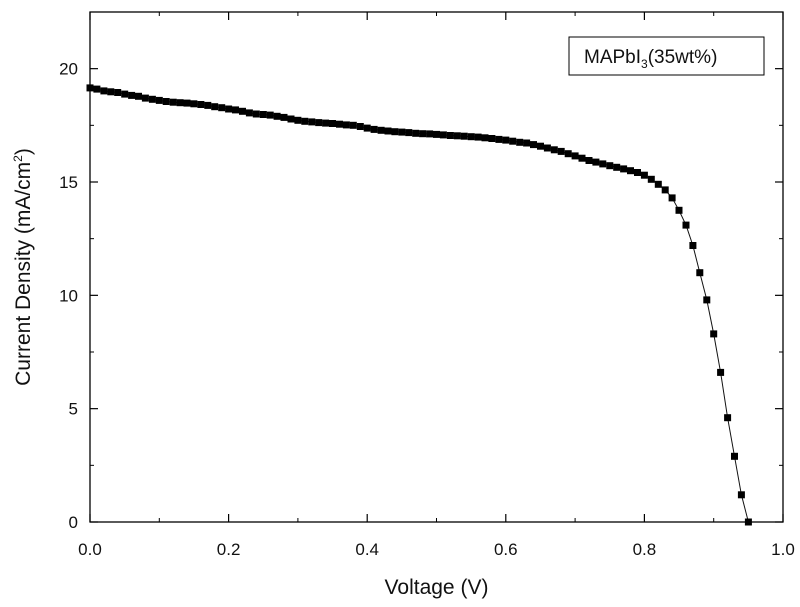  What do you see at coordinates (437, 587) in the screenshot?
I see `x-axis-title: Voltage (V)` at bounding box center [437, 587].